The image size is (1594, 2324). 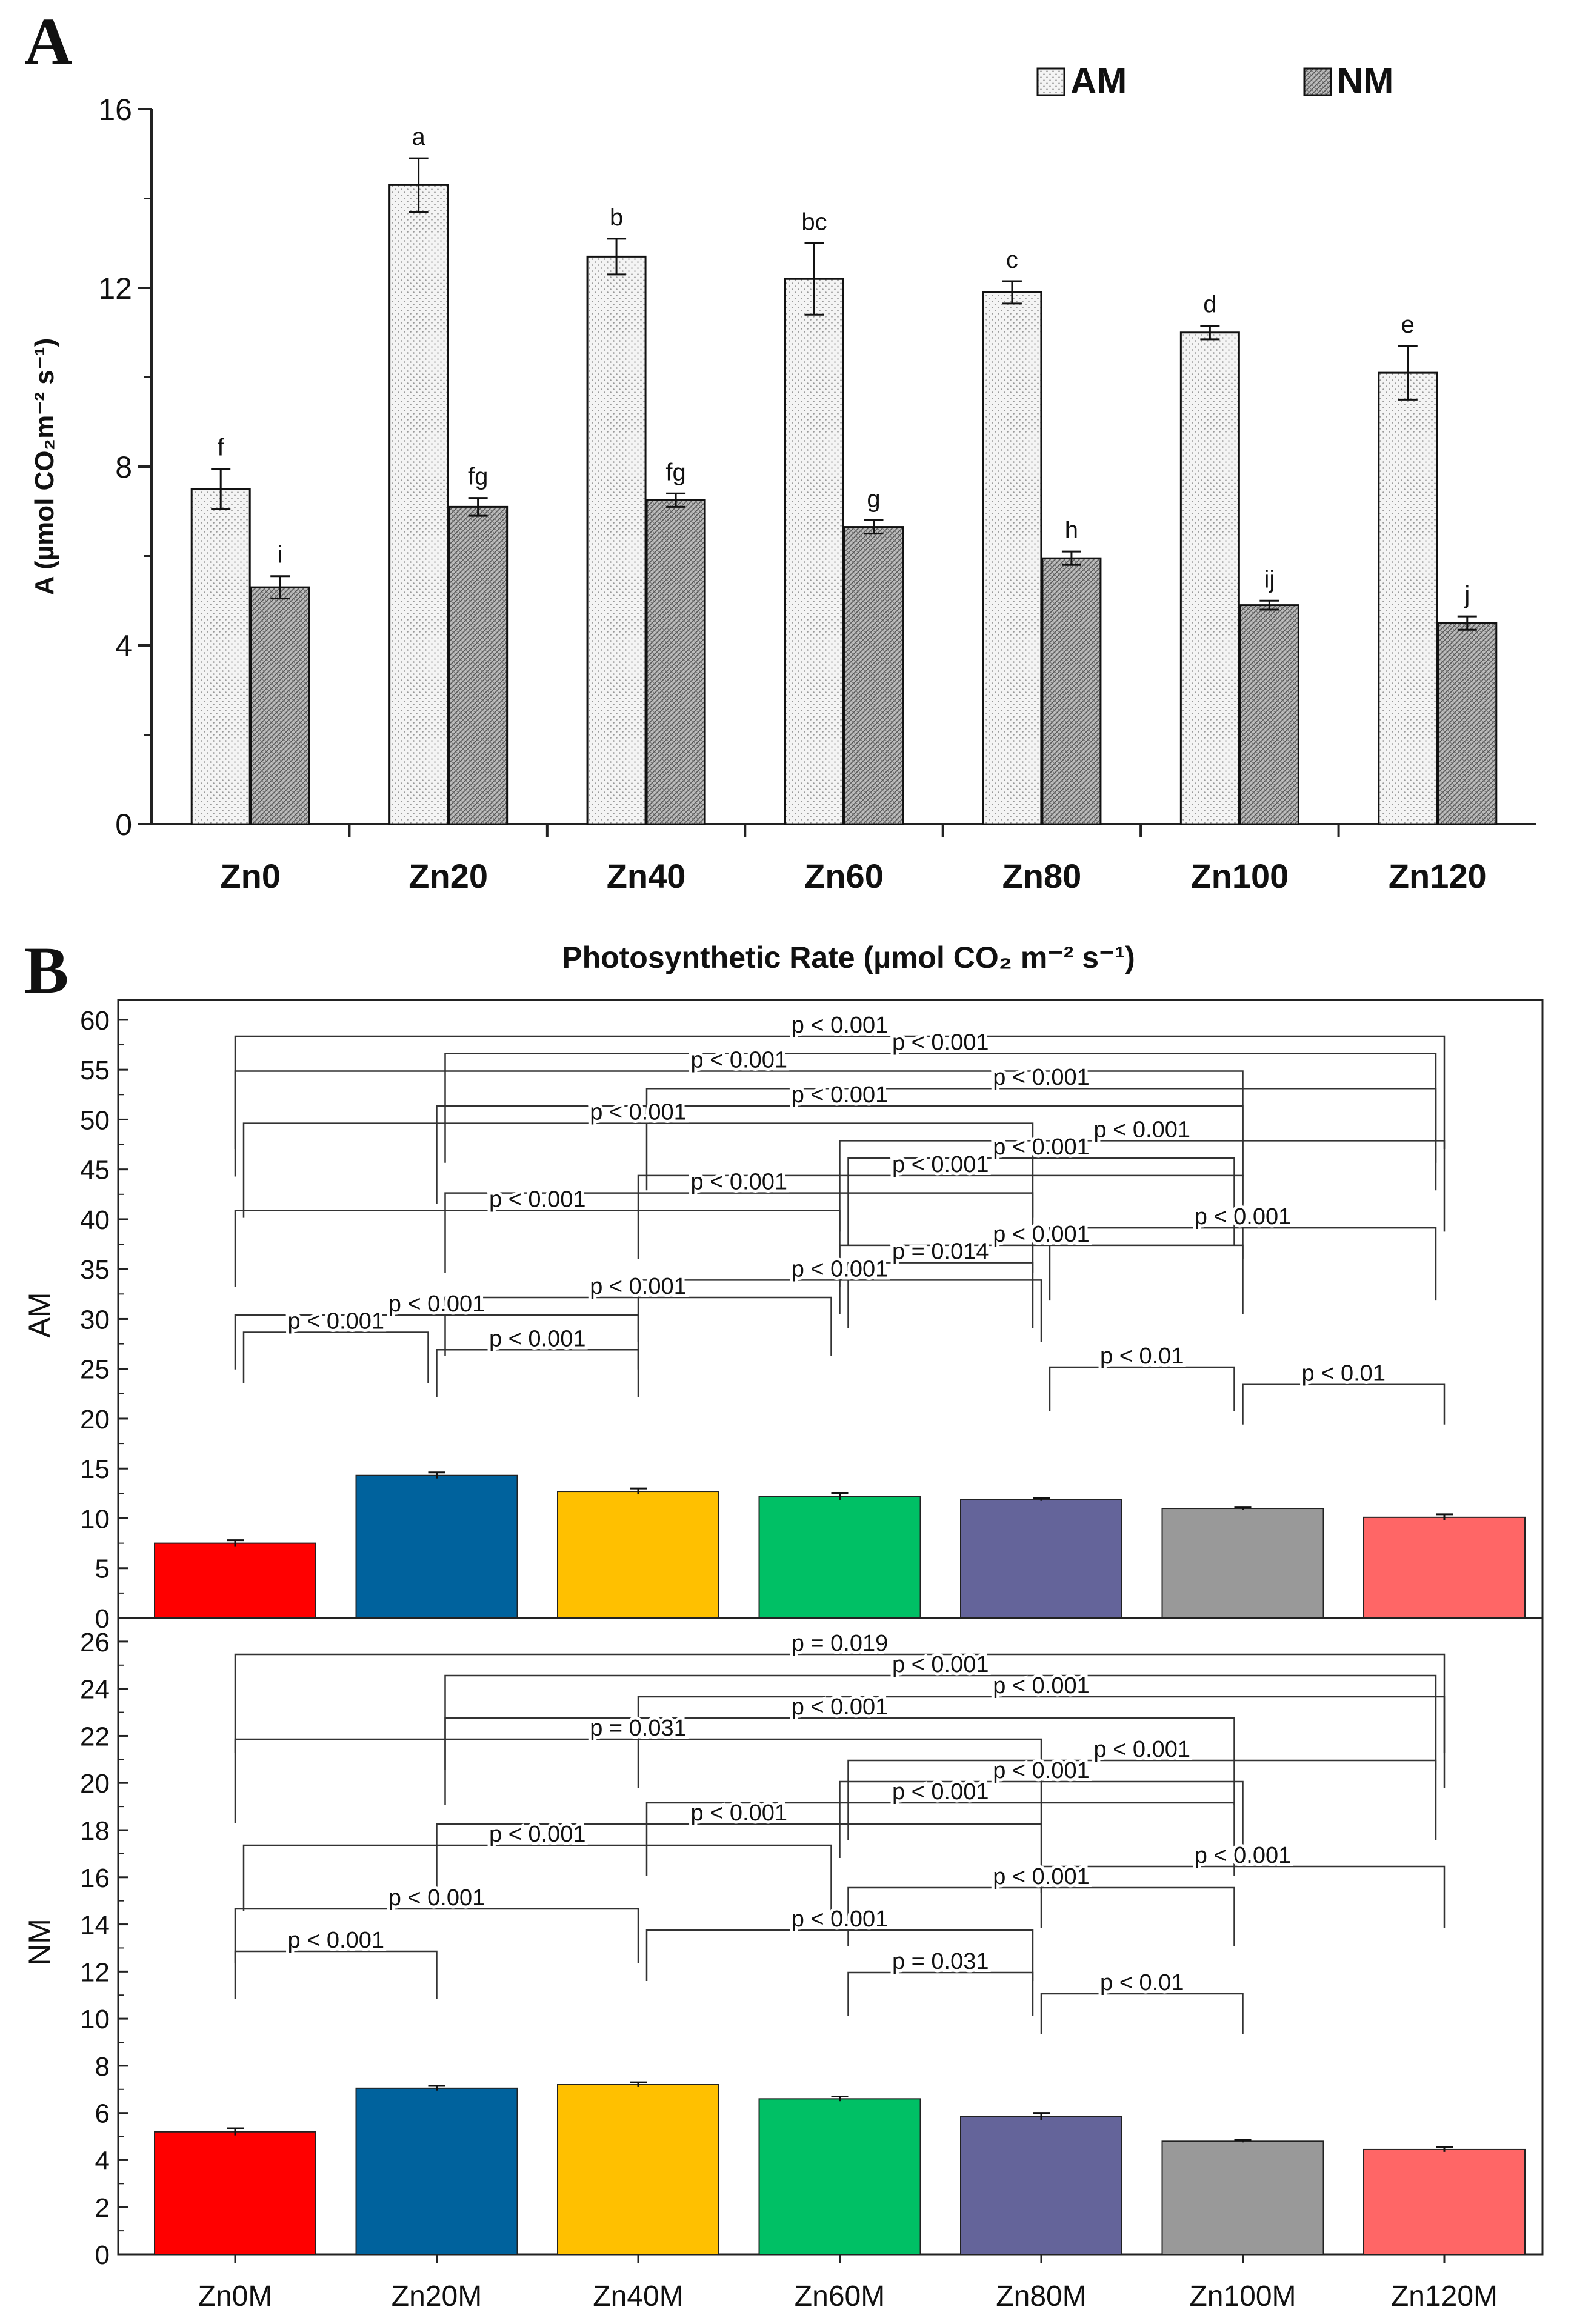 What do you see at coordinates (222, 448) in the screenshot?
I see `significance-letter: f` at bounding box center [222, 448].